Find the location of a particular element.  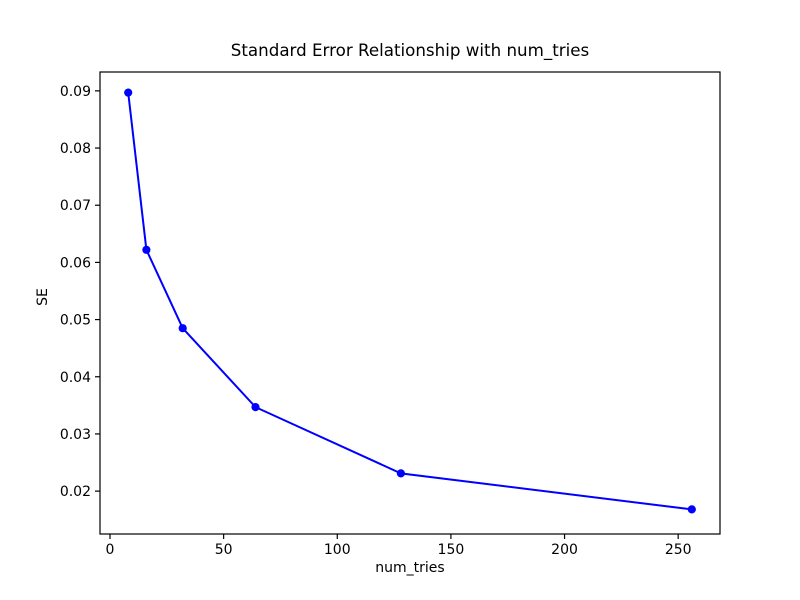

y-tick-label: 0.02 is located at coordinates (75, 492).